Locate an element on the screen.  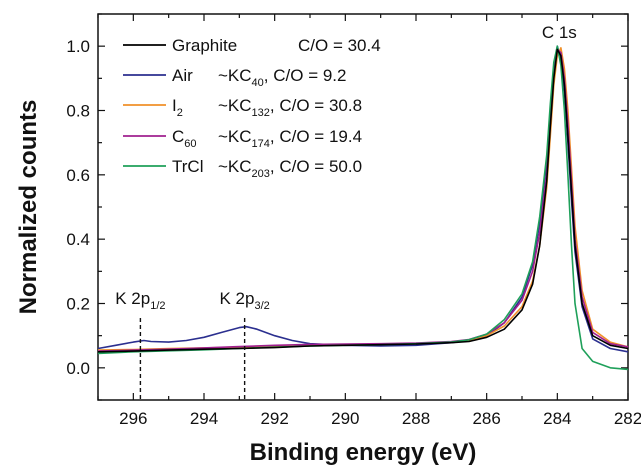
y-tick-label: 0.2 is located at coordinates (78, 304).